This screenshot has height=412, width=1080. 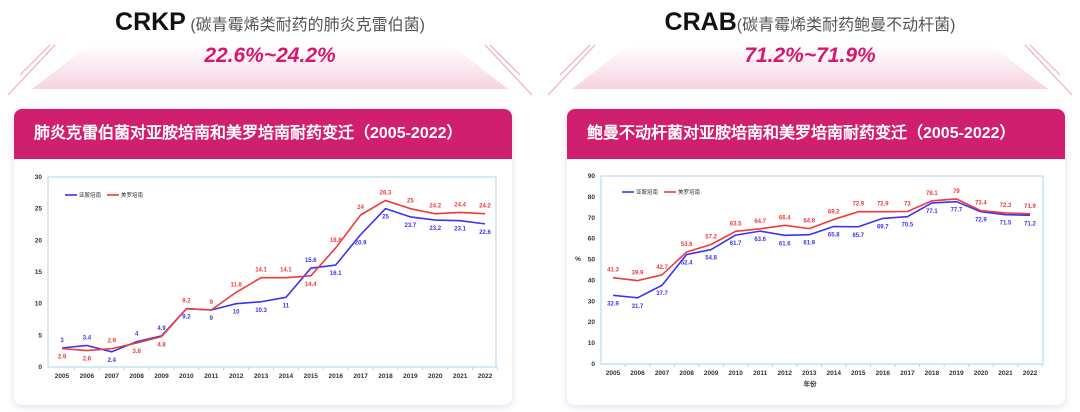 I want to click on x-tick-label: 2021, so click(x=460, y=376).